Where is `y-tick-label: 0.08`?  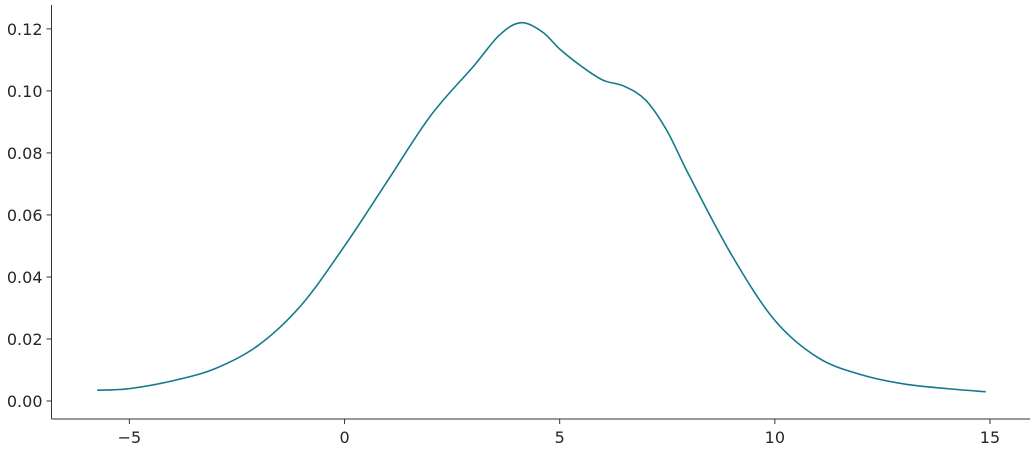
y-tick-label: 0.08 is located at coordinates (25, 153).